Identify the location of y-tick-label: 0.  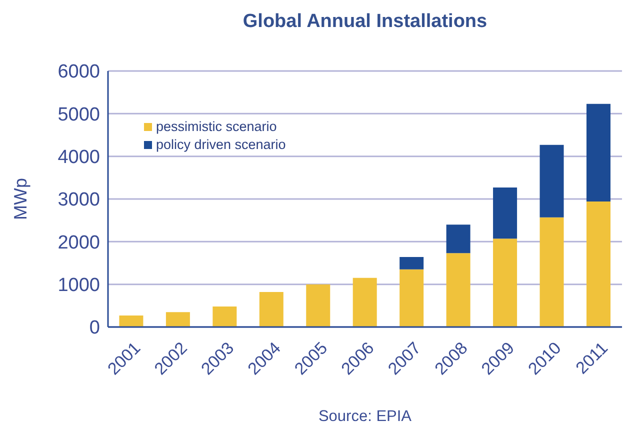
(94, 328).